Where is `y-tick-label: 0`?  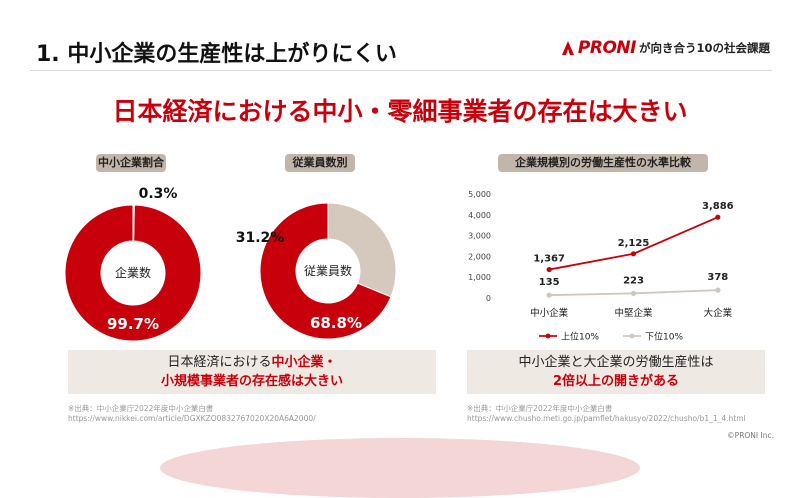
y-tick-label: 0 is located at coordinates (488, 298).